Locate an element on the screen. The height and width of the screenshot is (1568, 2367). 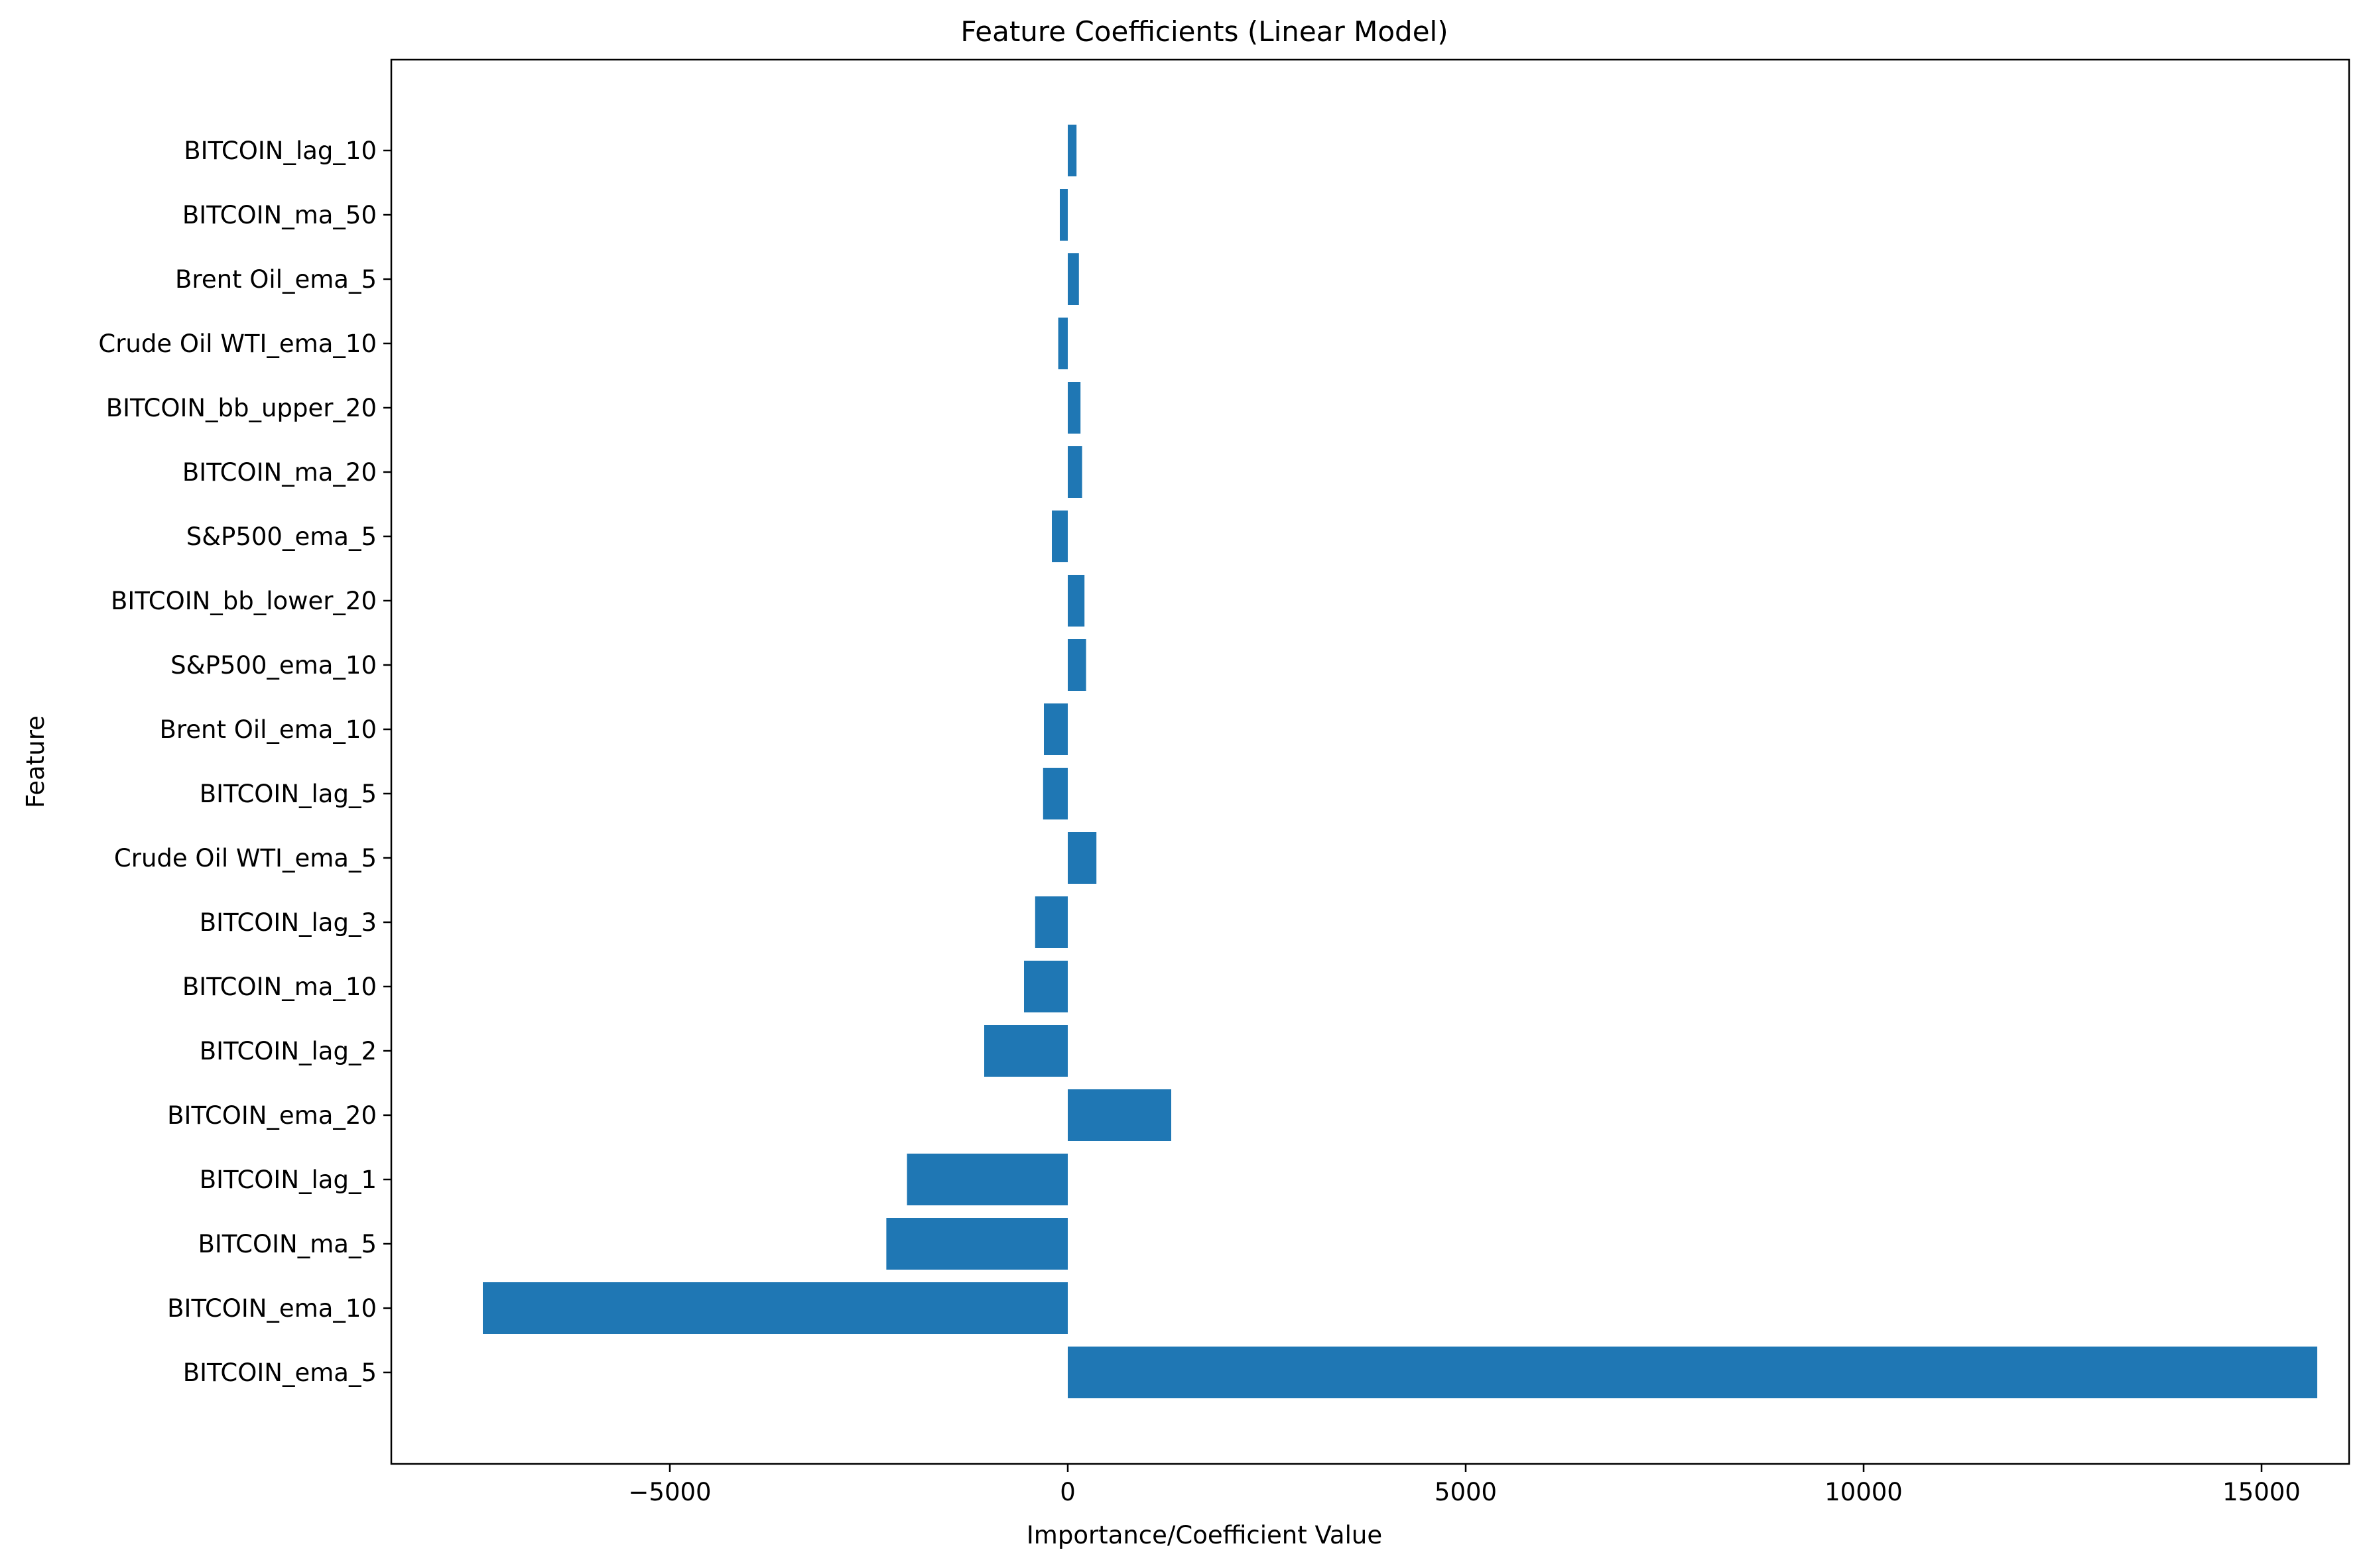
y-tick-label: BITCOIN_ma_50 is located at coordinates (279, 215).